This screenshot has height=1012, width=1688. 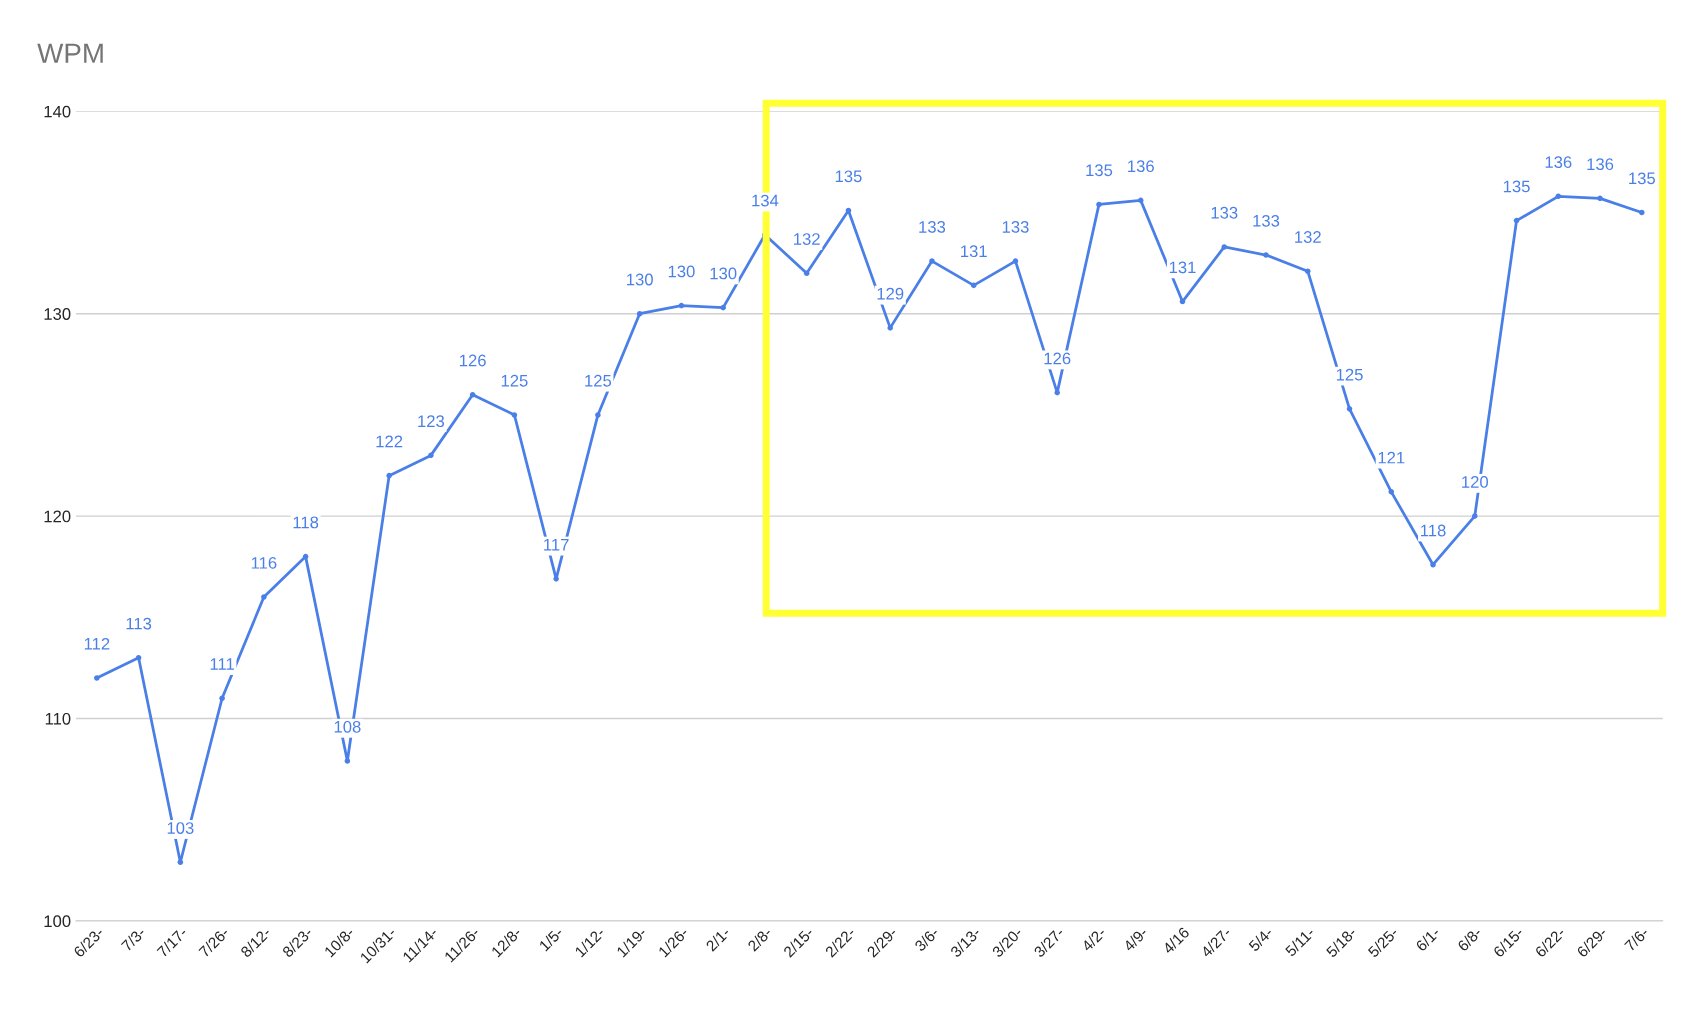 What do you see at coordinates (718, 939) in the screenshot?
I see `x-tick-label: 2/1-` at bounding box center [718, 939].